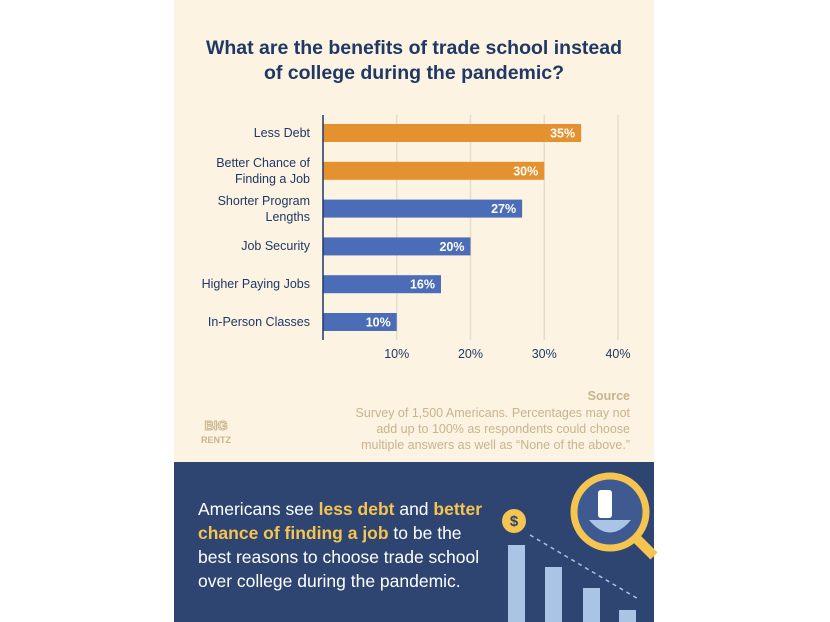  What do you see at coordinates (258, 322) in the screenshot?
I see `y-tick-label: In-Person Classes` at bounding box center [258, 322].